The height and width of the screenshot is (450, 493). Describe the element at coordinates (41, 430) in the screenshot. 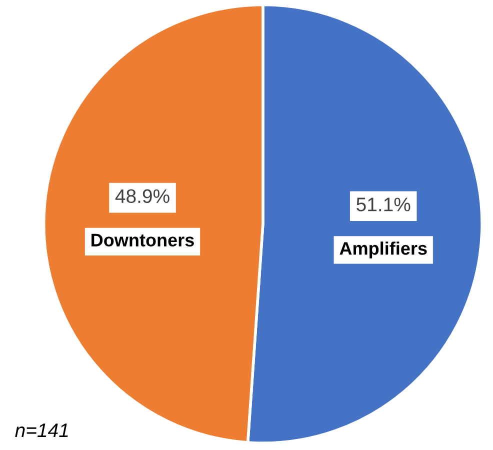

I see `text: n=141` at that location.